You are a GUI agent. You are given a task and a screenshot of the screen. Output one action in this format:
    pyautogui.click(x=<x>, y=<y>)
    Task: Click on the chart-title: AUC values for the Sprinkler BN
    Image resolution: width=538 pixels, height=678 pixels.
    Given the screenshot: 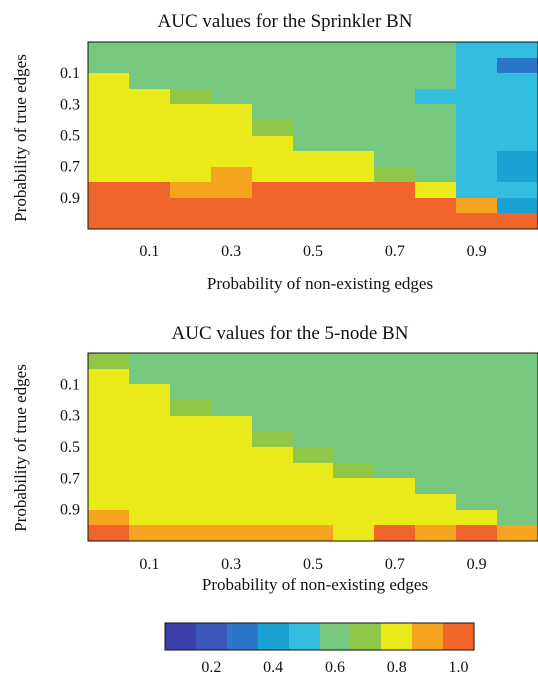 What is the action you would take?
    pyautogui.click(x=285, y=21)
    